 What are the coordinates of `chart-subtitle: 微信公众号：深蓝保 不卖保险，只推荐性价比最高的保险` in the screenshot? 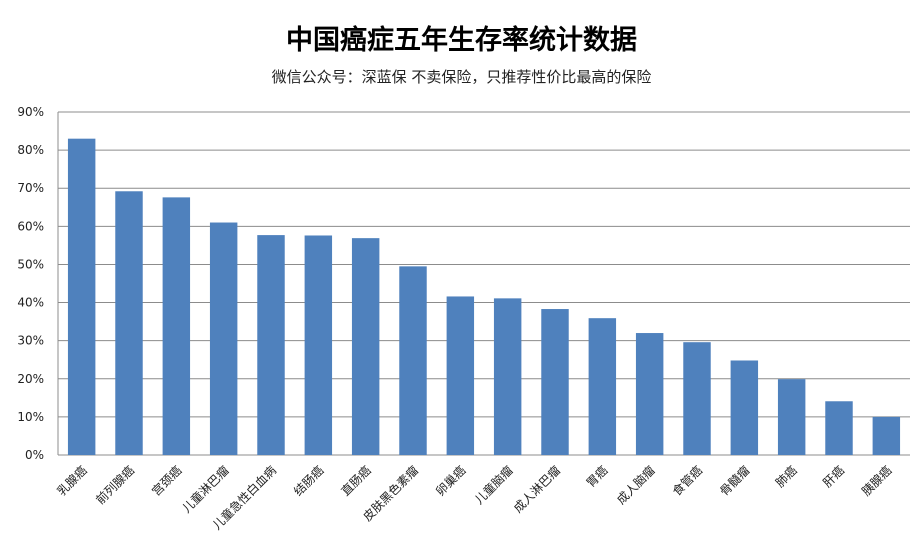 It's located at (461, 77).